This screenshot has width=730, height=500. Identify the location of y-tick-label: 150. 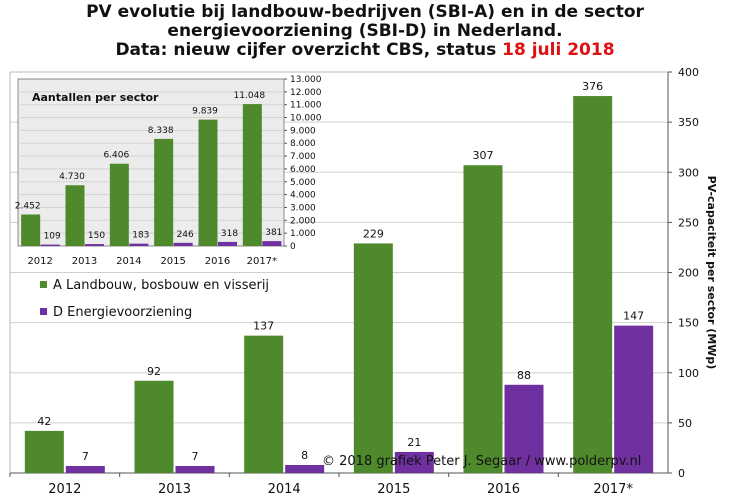
(688, 323).